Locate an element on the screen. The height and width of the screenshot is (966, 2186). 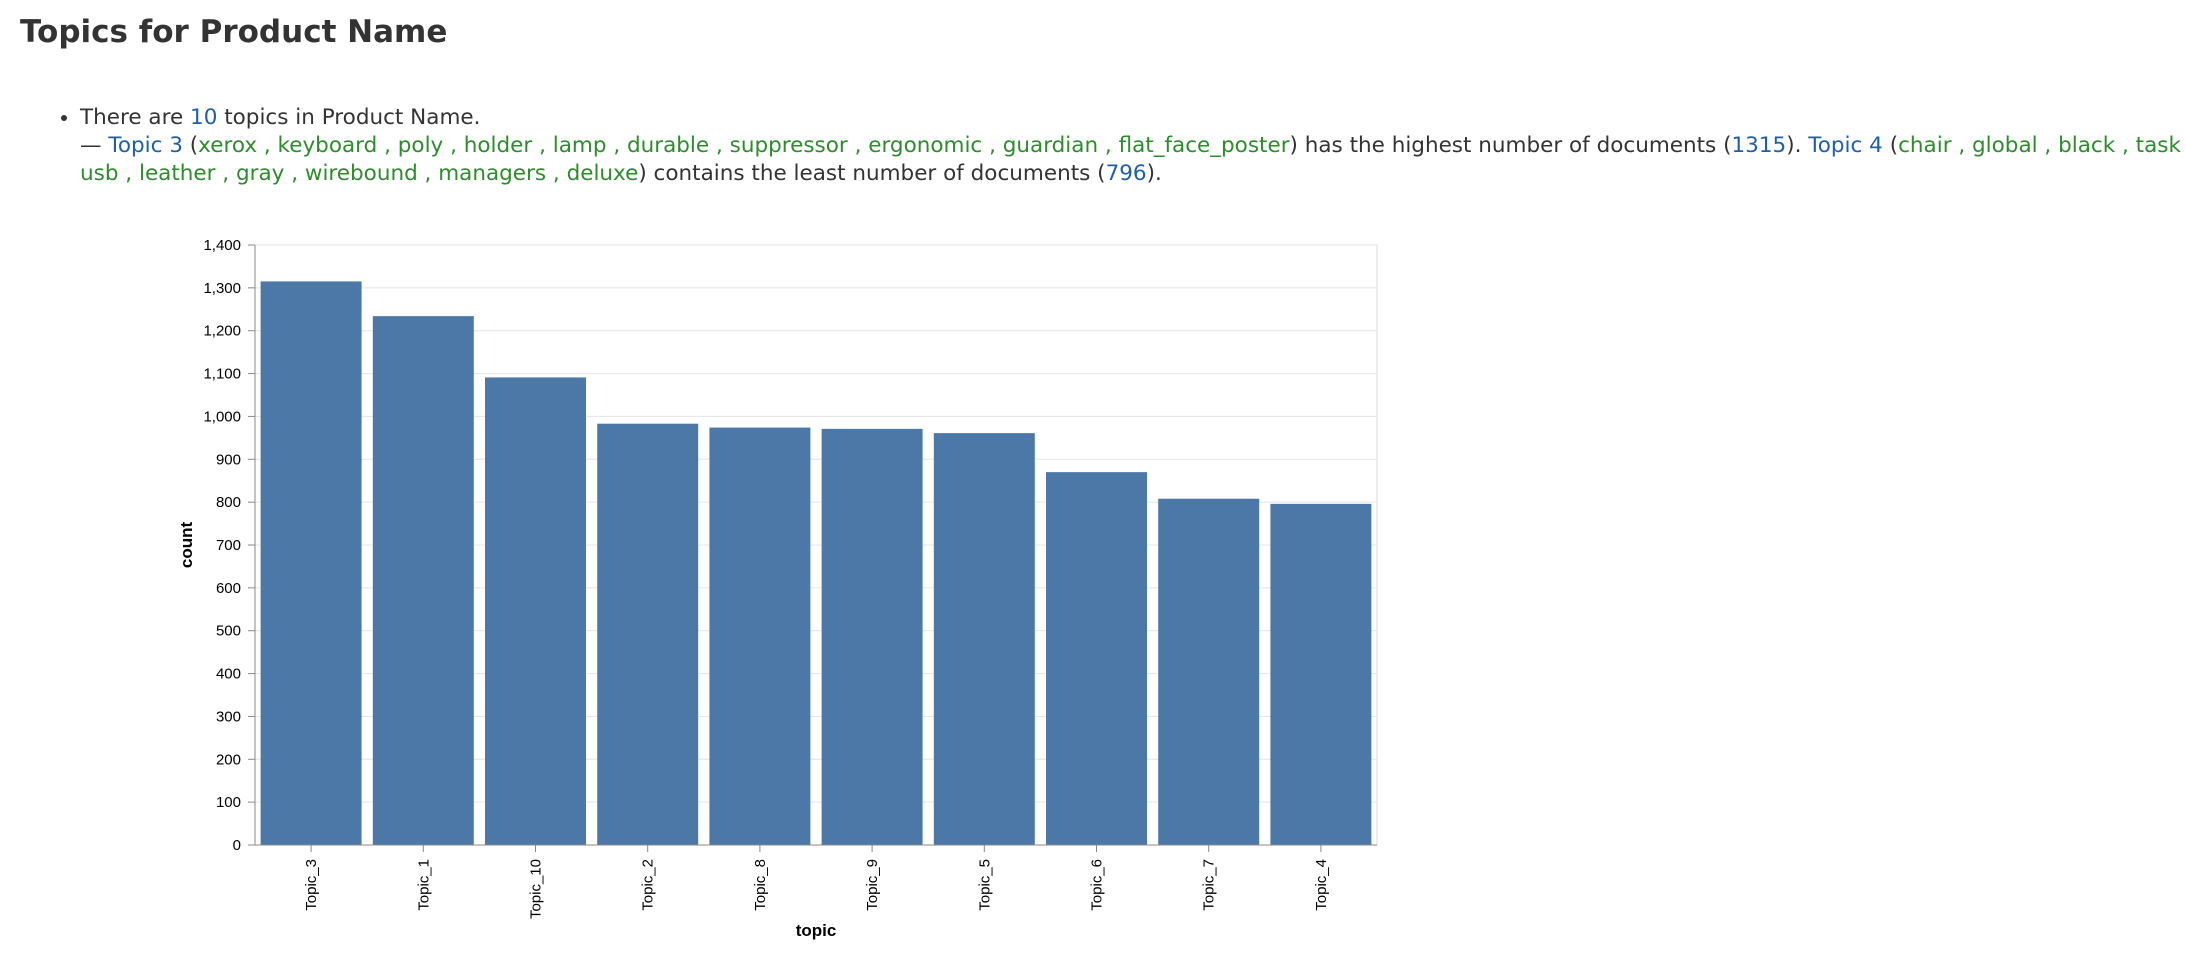
y-tick-label: 500 is located at coordinates (228, 631).